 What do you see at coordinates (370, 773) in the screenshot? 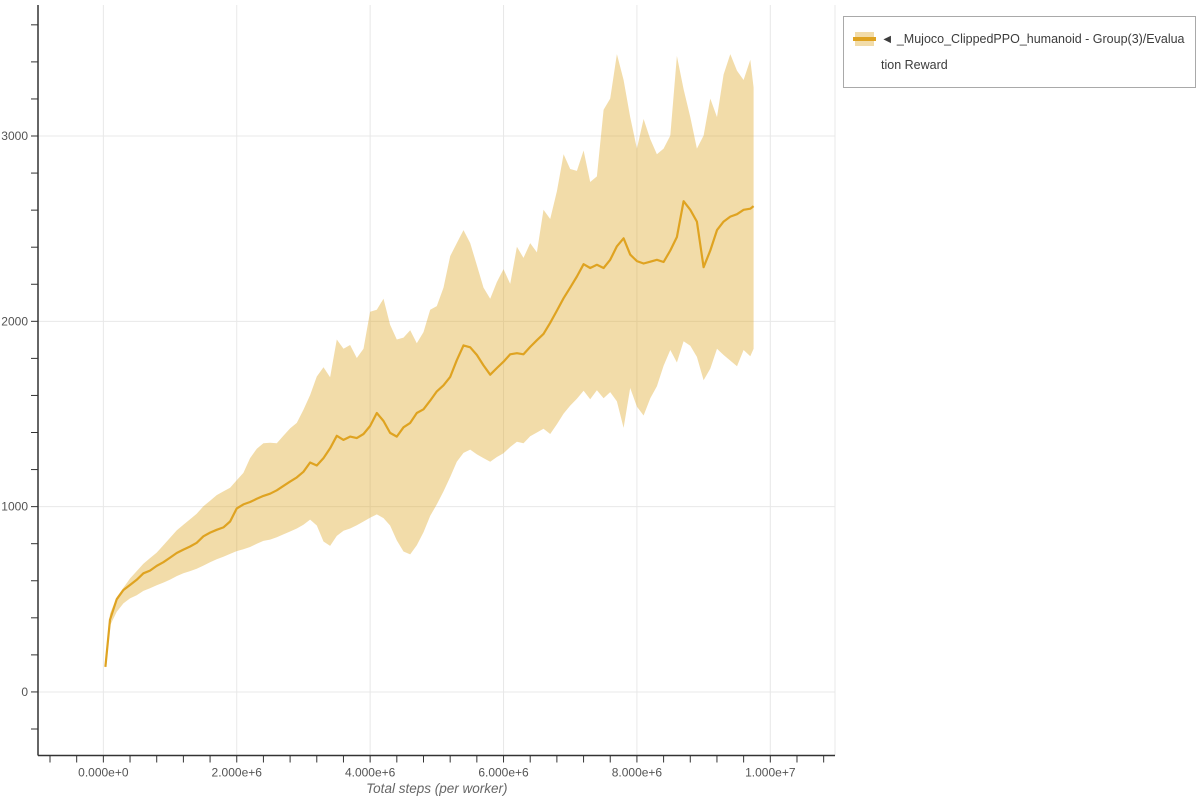
I see `x-tick-label: 4.000e+6` at bounding box center [370, 773].